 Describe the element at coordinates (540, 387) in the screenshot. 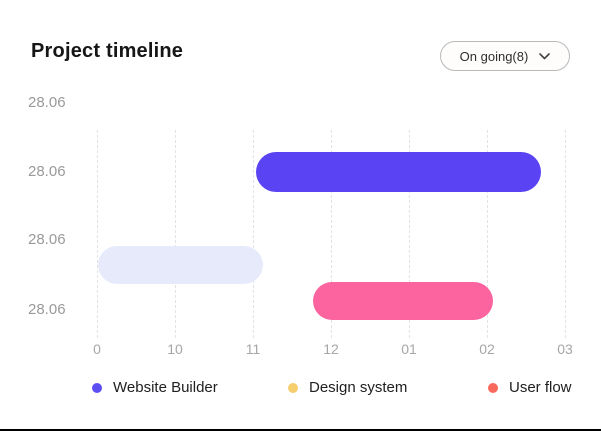

I see `legend-label-user-flow: User flow` at that location.